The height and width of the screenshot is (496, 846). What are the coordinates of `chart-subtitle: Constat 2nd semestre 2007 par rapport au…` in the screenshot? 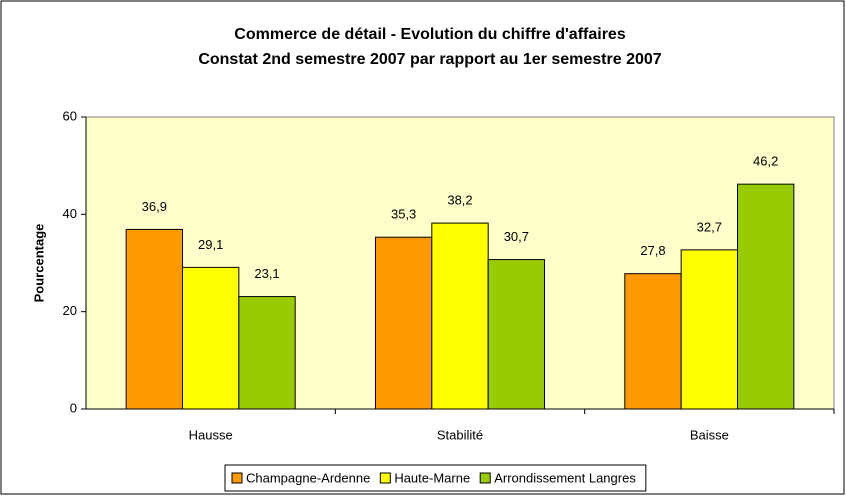 It's located at (429, 59).